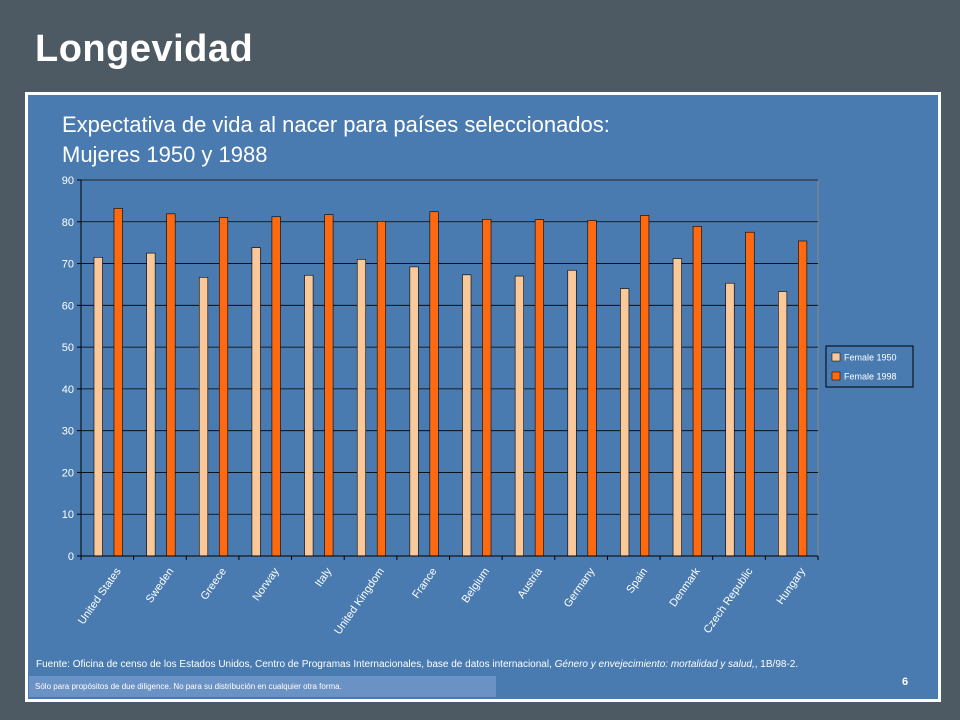 The width and height of the screenshot is (960, 720). I want to click on y-tick-label: 20, so click(68, 473).